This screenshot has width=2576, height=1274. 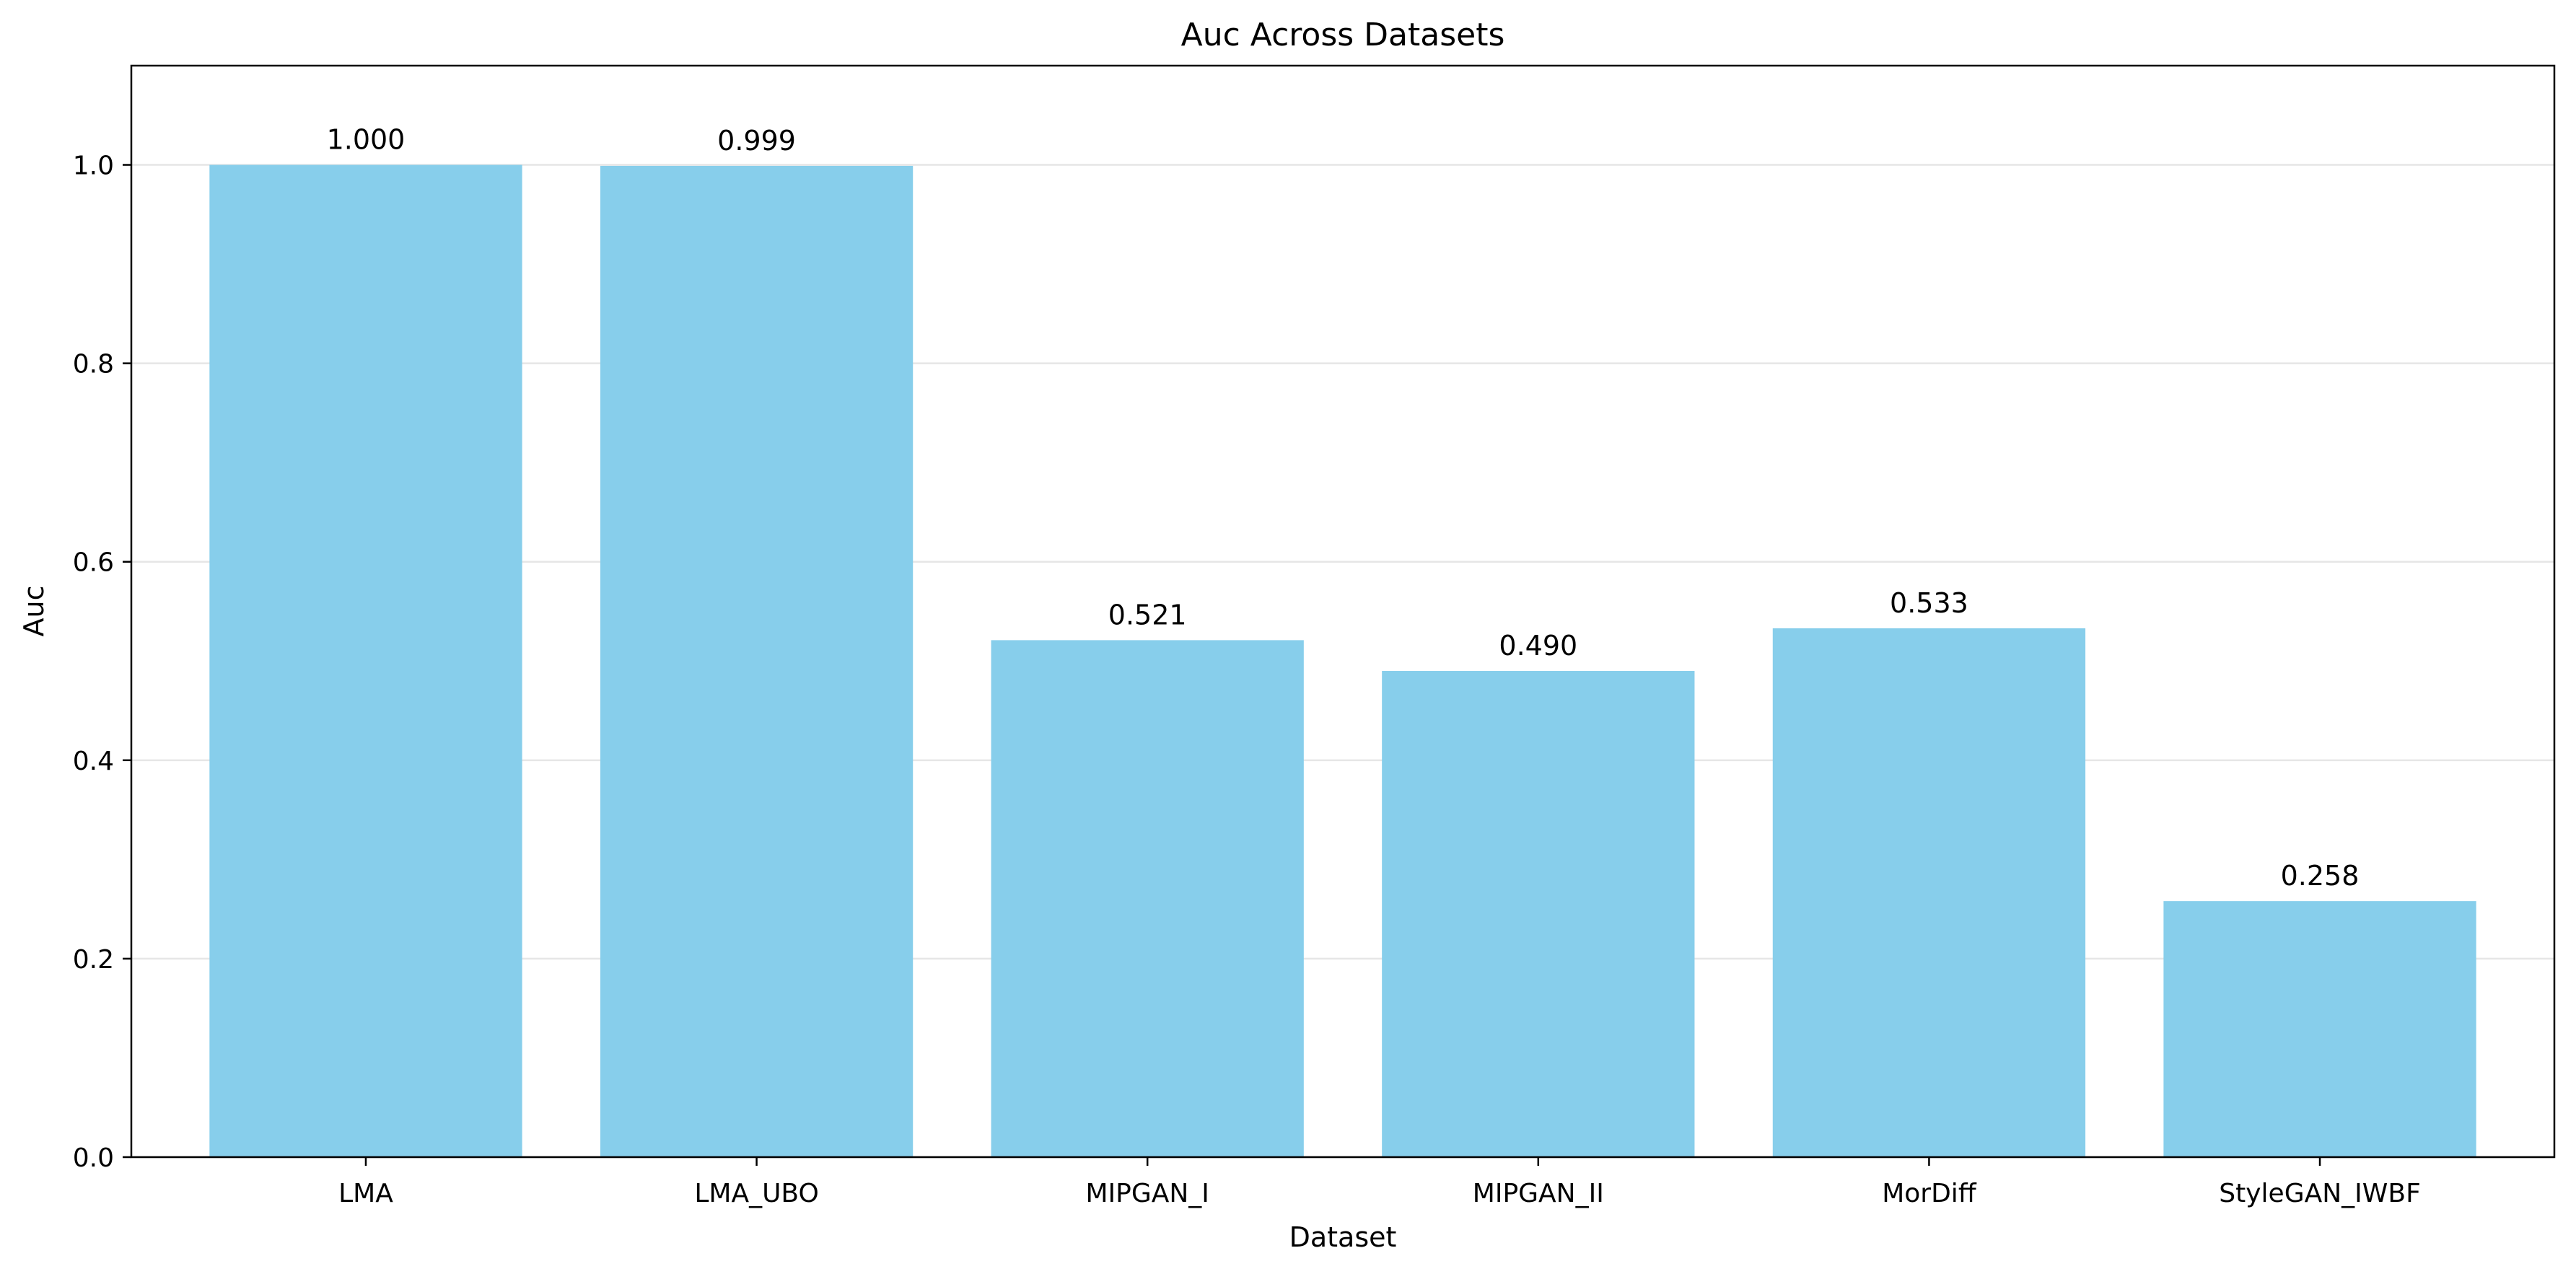 I want to click on x-tick-label: StyleGAN_IWBF, so click(x=2320, y=1194).